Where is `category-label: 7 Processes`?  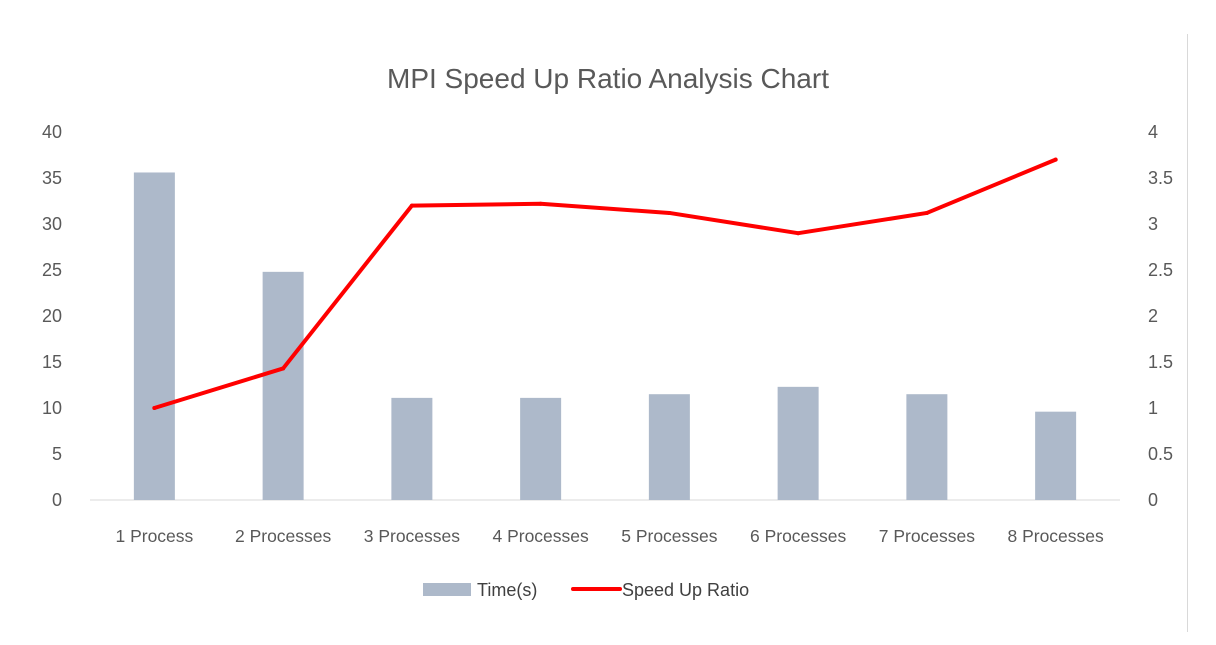
category-label: 7 Processes is located at coordinates (927, 536).